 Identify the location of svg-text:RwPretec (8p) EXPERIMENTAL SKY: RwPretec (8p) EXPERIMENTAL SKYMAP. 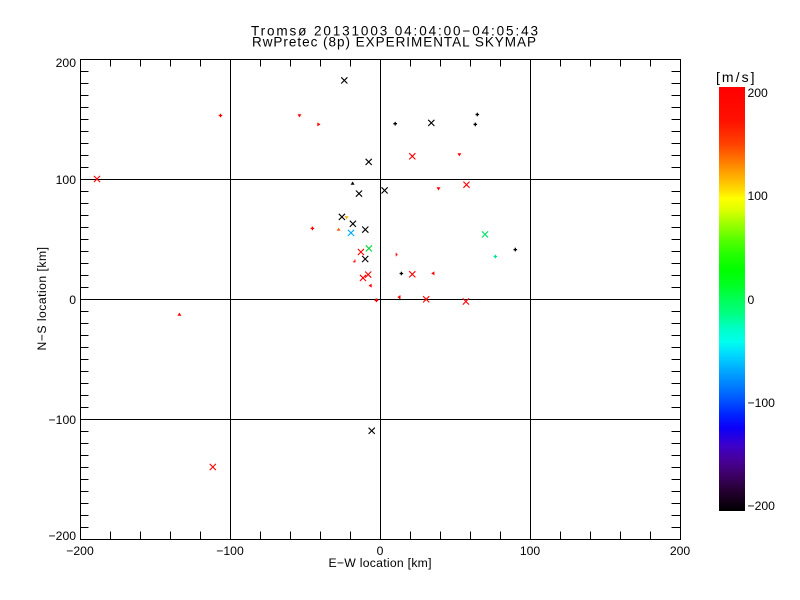
(394, 42).